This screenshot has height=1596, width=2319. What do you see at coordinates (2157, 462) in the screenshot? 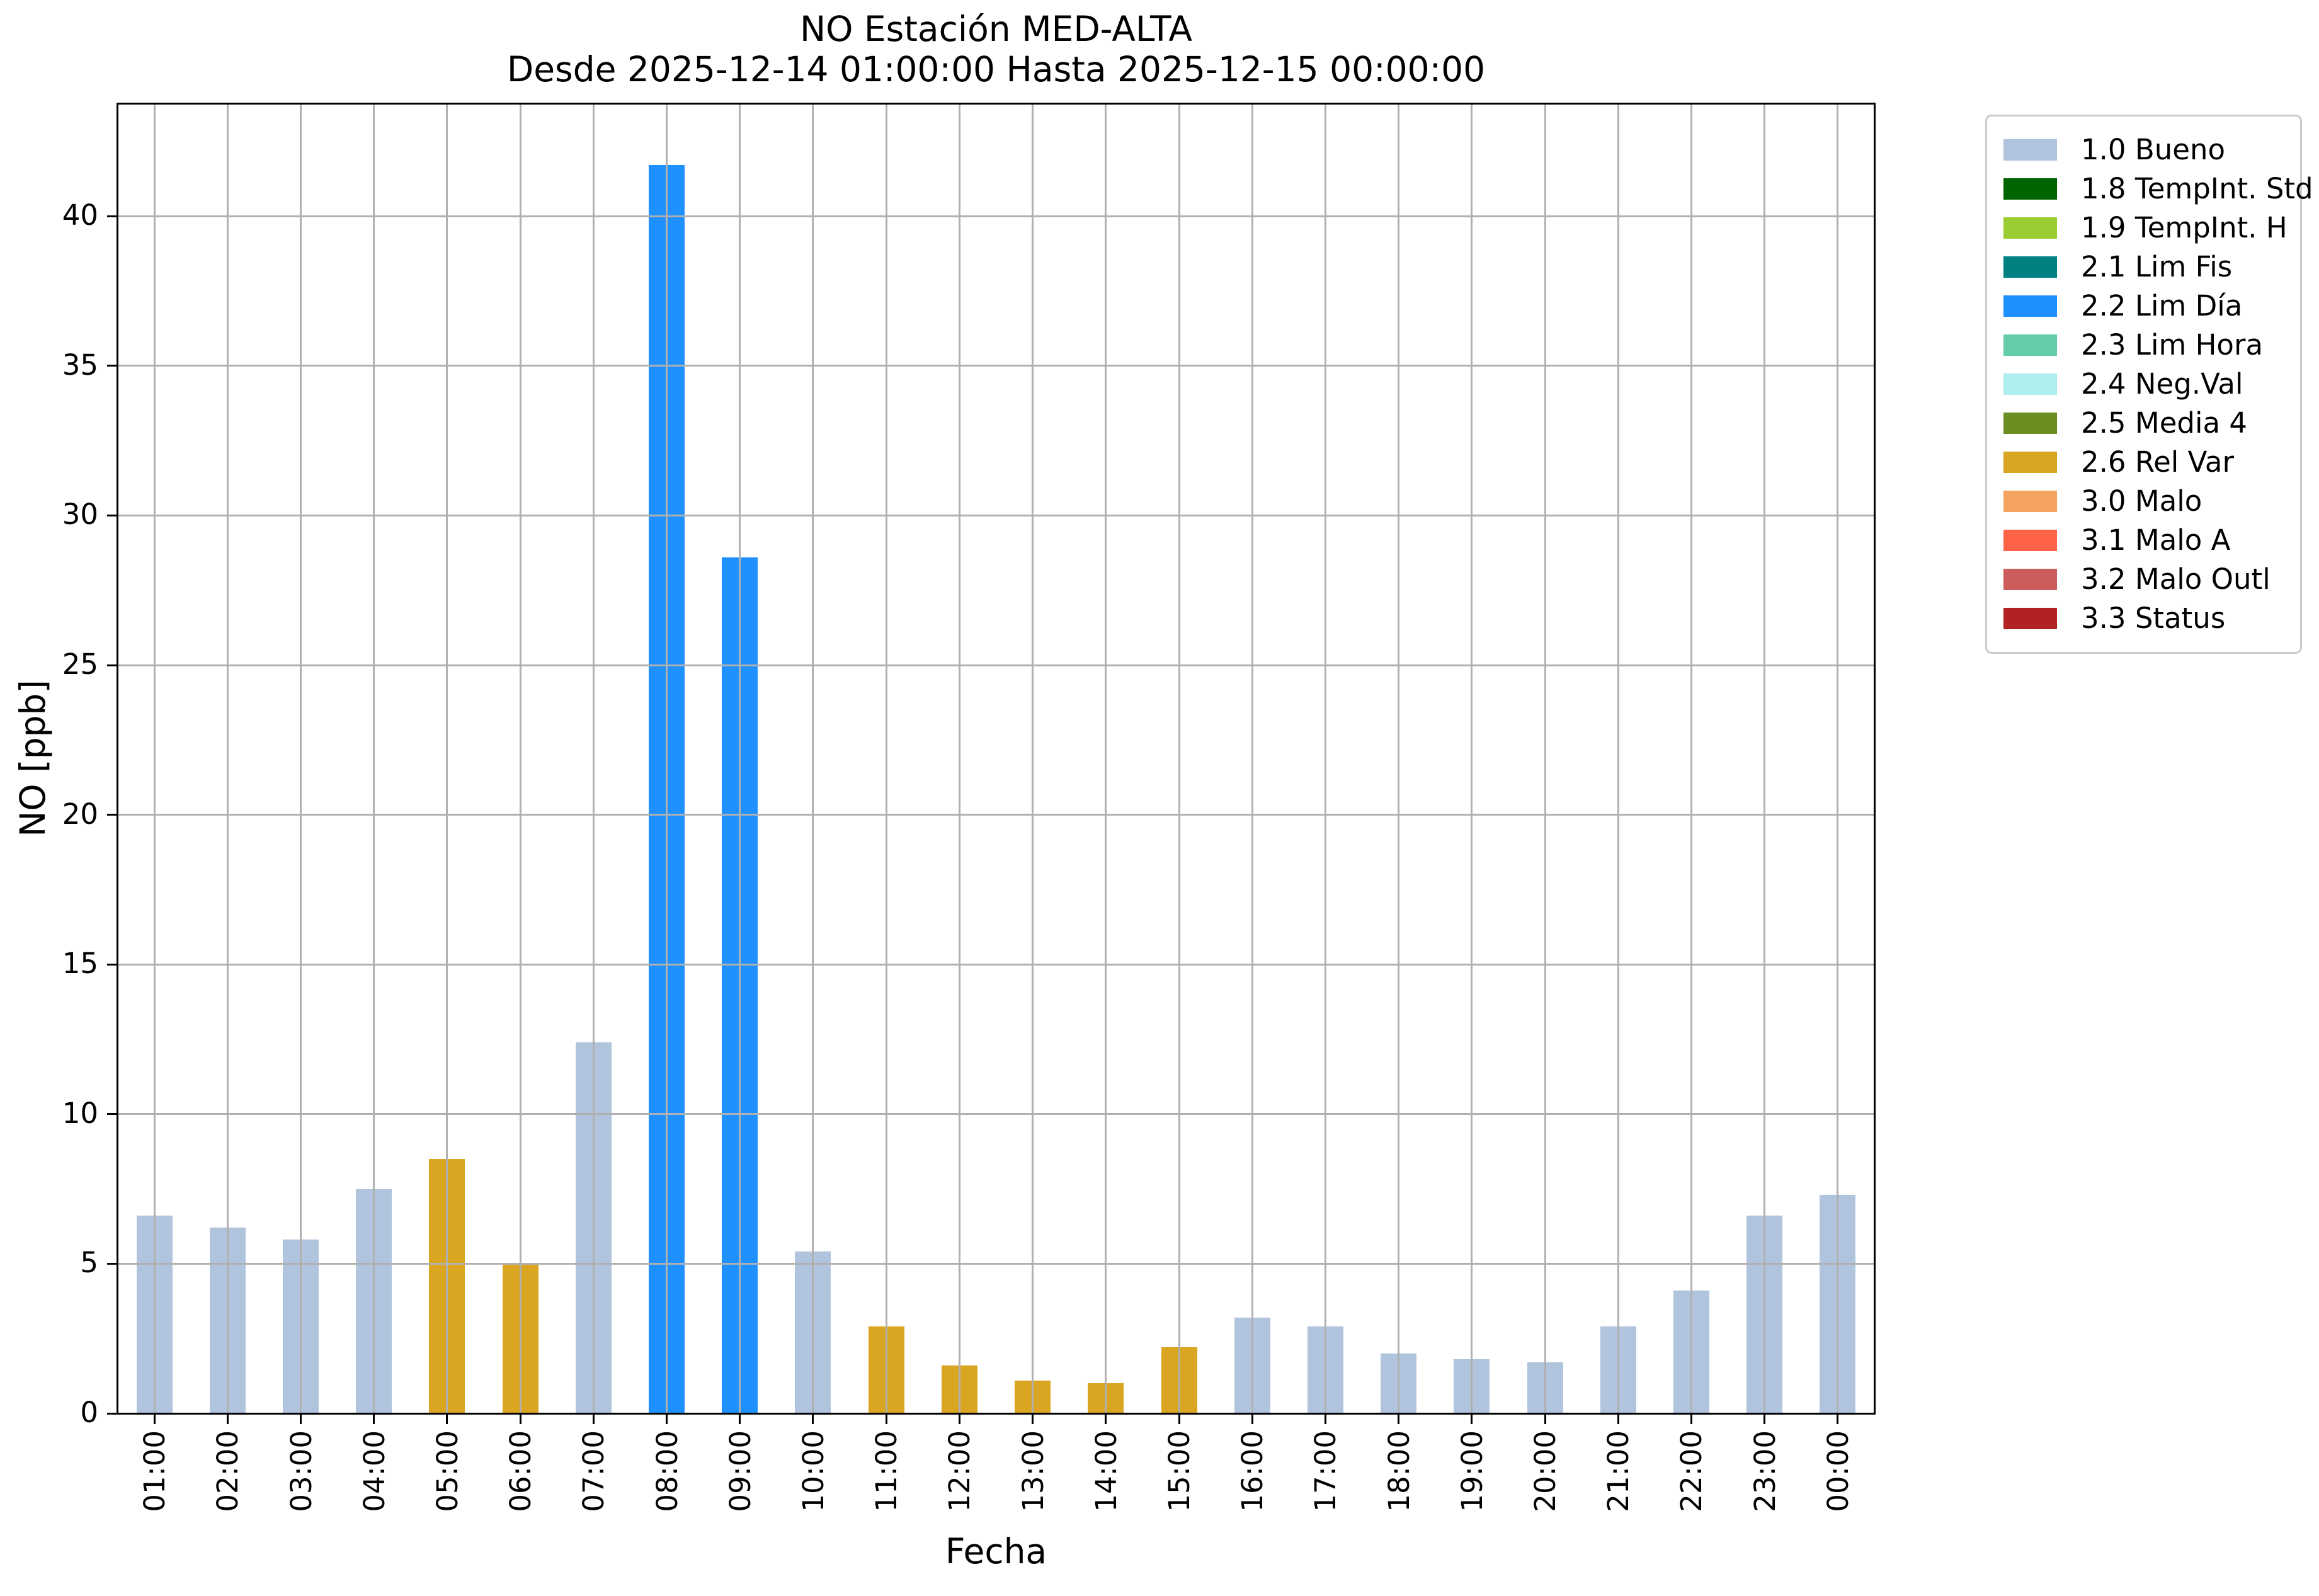
I see `legend-label: 2.6 Rel Var` at bounding box center [2157, 462].